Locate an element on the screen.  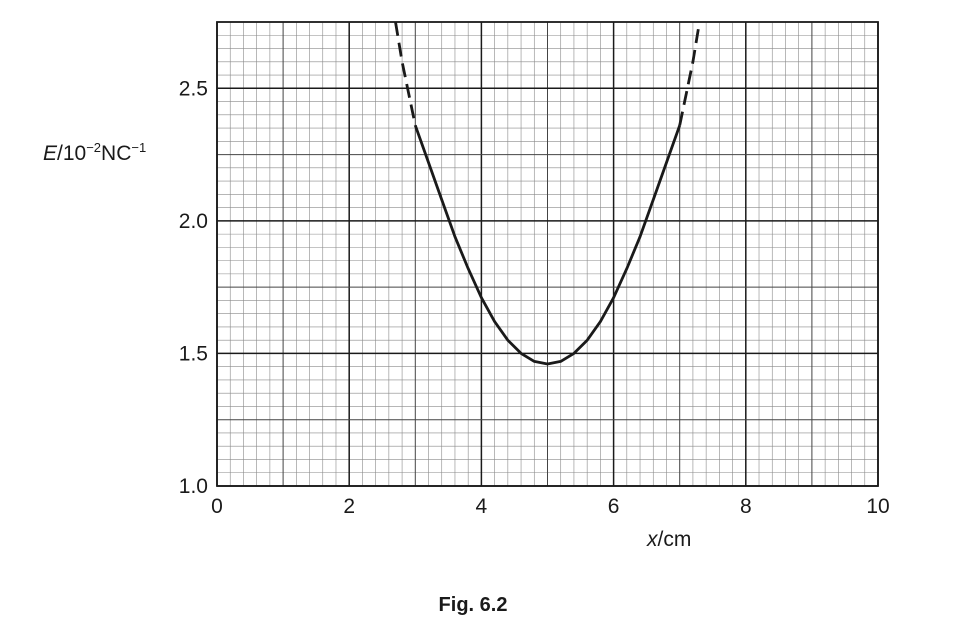
x-tick-label: 6 is located at coordinates (614, 506).